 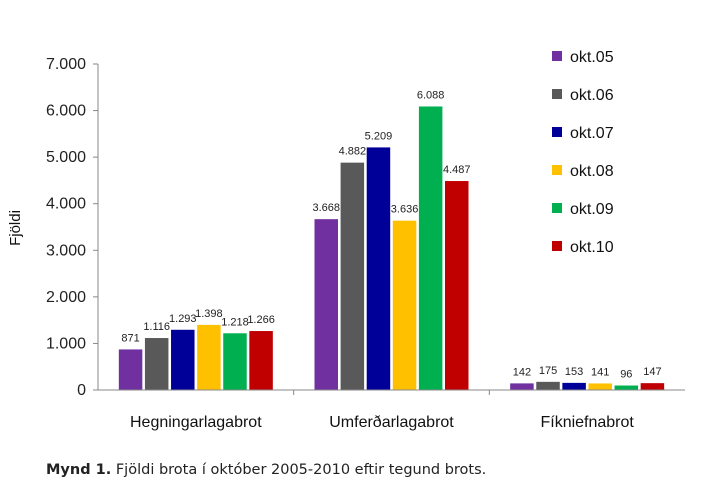 What do you see at coordinates (652, 372) in the screenshot?
I see `data-label: 147` at bounding box center [652, 372].